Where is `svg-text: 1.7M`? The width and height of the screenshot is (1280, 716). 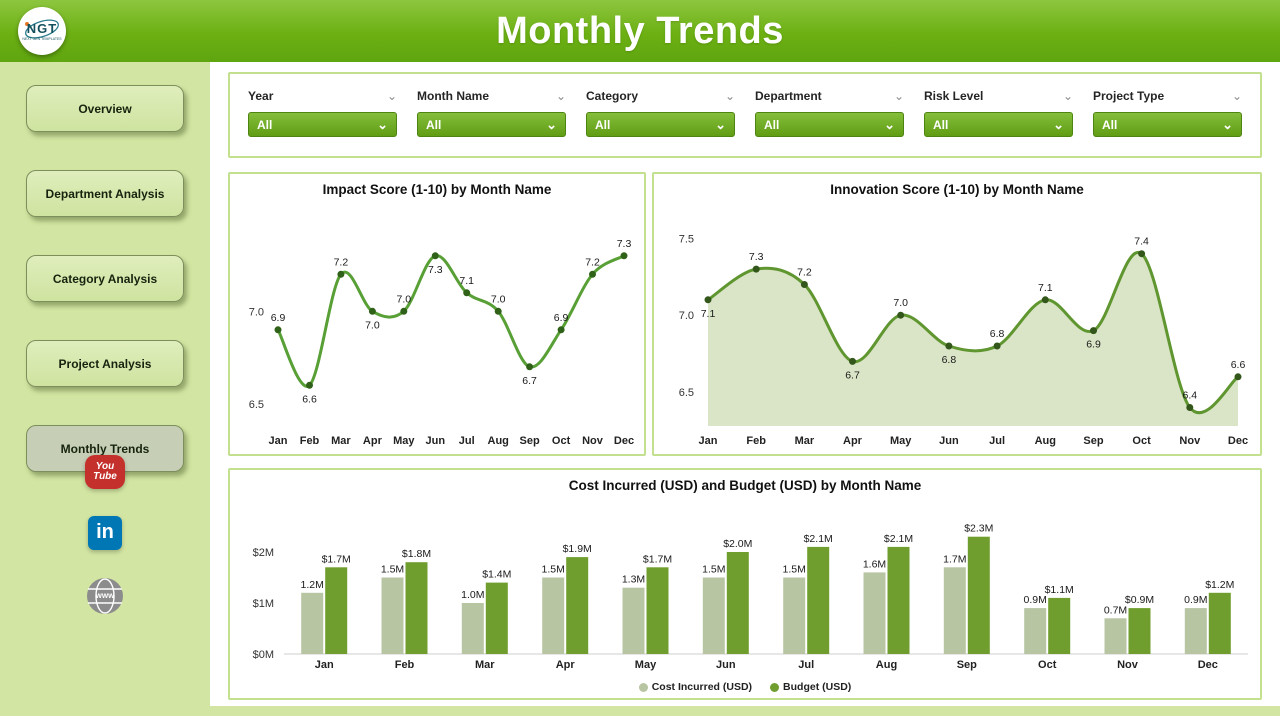 svg-text: 1.7M is located at coordinates (954, 559).